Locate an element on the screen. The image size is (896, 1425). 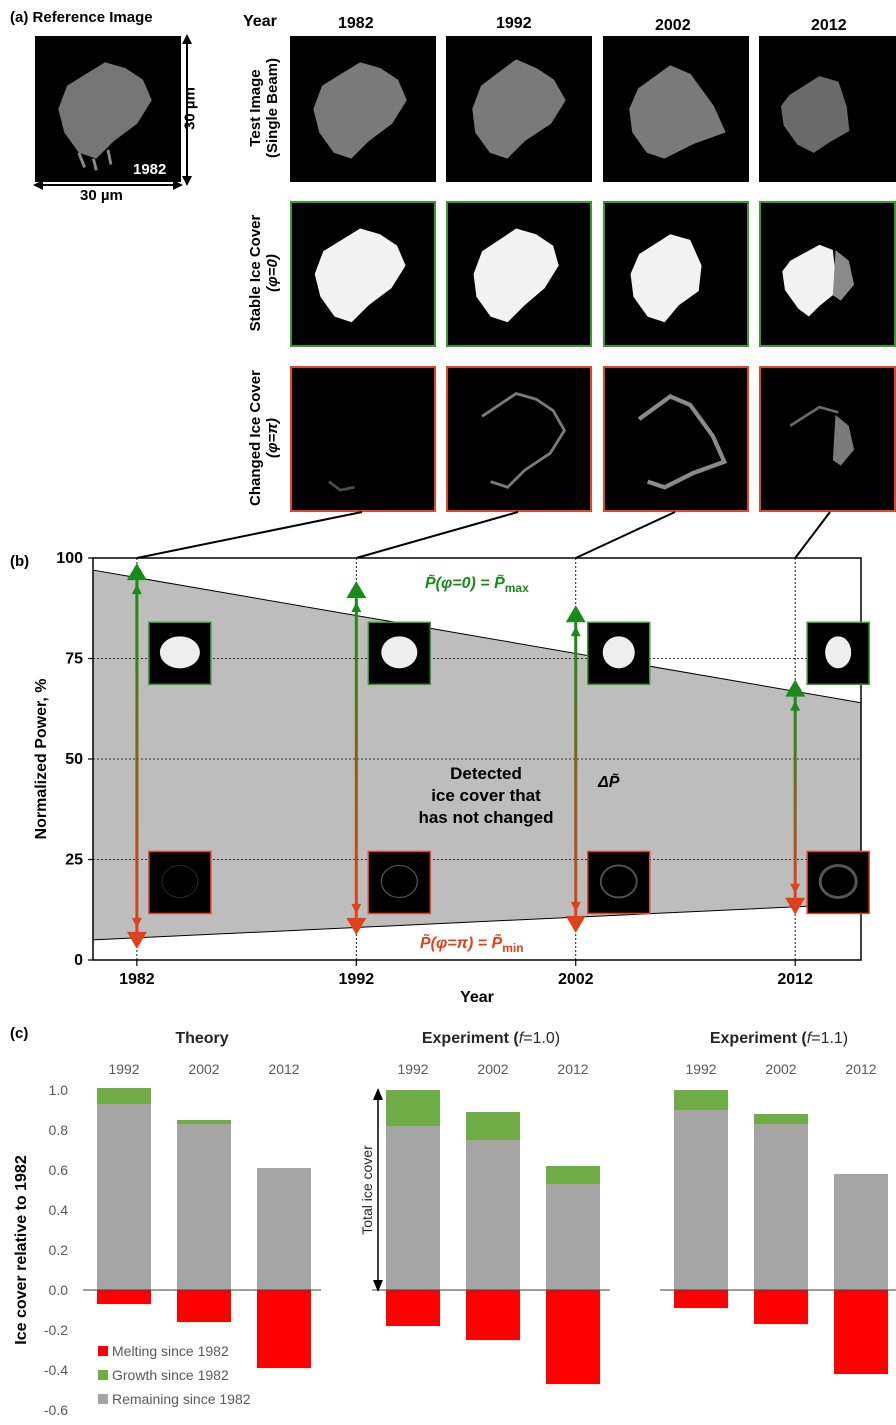
y-axis-title: Normalized Power, % is located at coordinates (41, 759).